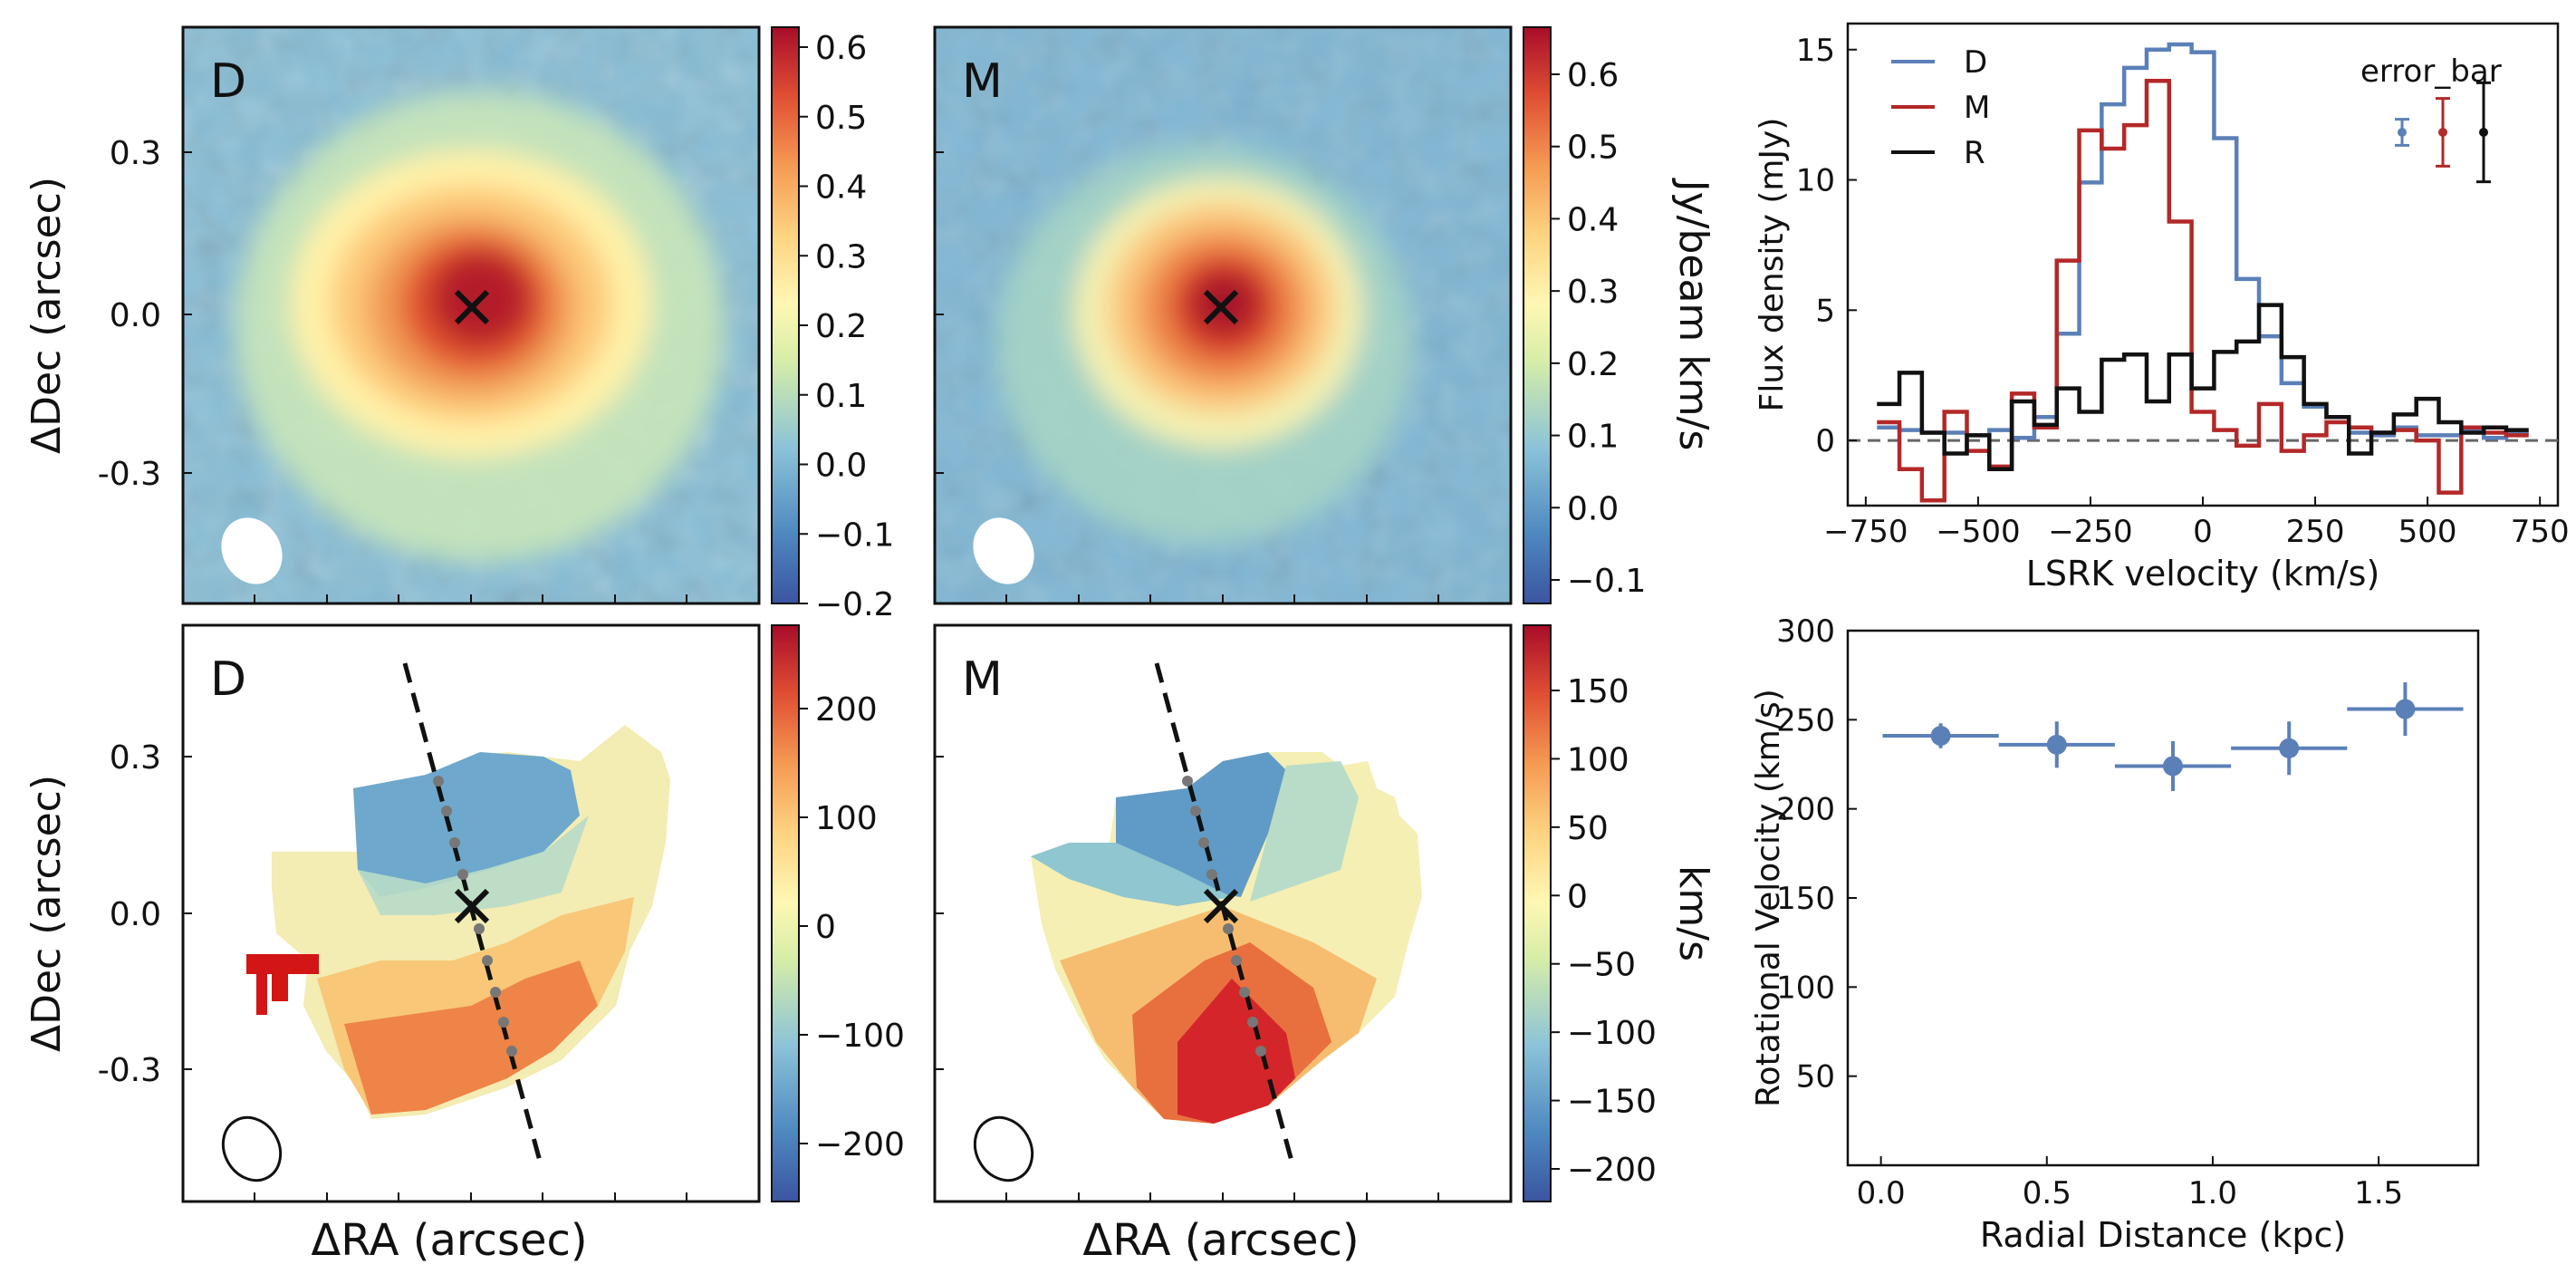 The width and height of the screenshot is (2576, 1274). I want to click on mom0-unit-label: Jy/beam km/s, so click(1693, 314).